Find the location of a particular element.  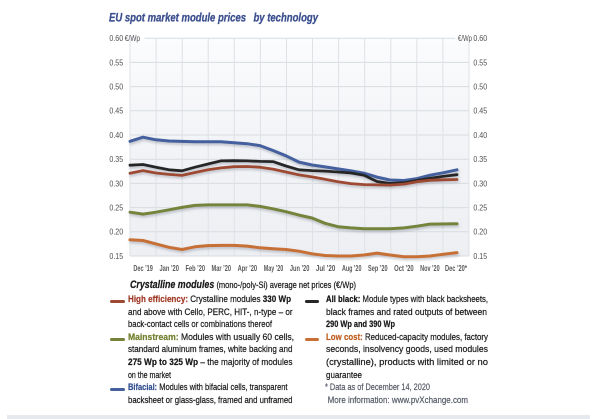

svg-text: Jan ’20 is located at coordinates (169, 268).